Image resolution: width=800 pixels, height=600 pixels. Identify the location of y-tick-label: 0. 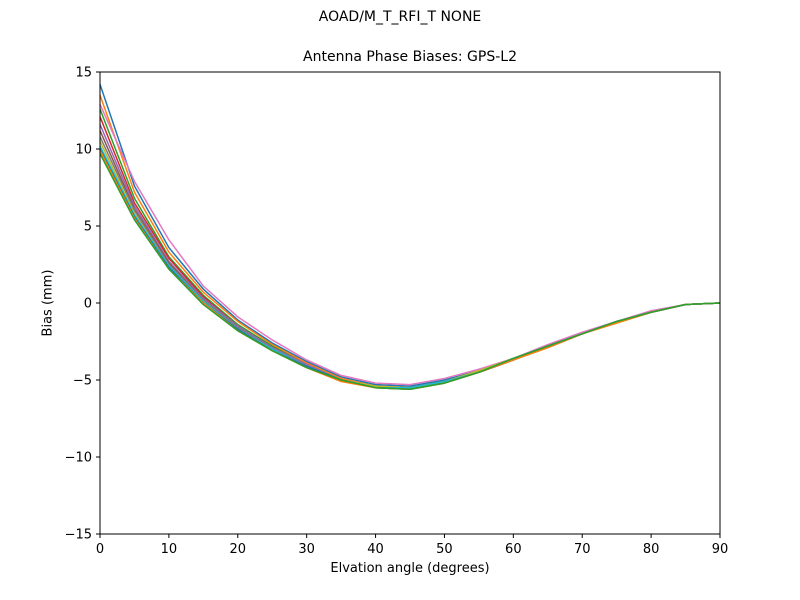
(88, 304).